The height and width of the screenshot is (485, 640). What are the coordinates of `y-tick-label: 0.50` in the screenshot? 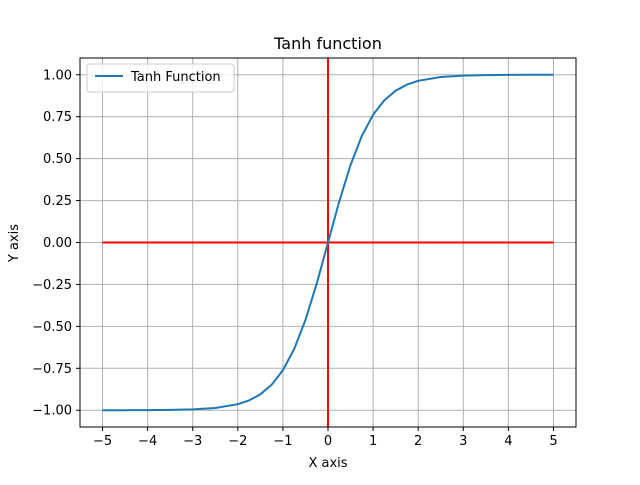 It's located at (57, 159).